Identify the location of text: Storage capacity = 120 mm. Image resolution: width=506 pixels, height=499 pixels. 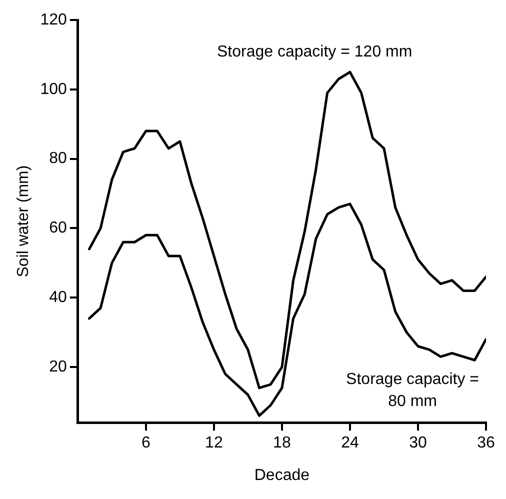
(314, 52).